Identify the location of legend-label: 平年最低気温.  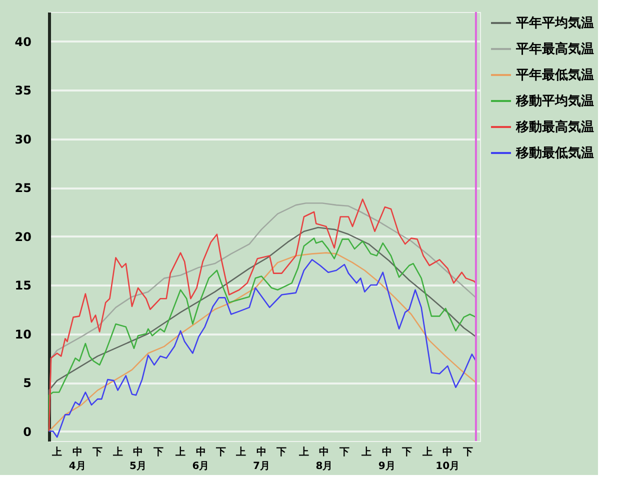
(554, 75).